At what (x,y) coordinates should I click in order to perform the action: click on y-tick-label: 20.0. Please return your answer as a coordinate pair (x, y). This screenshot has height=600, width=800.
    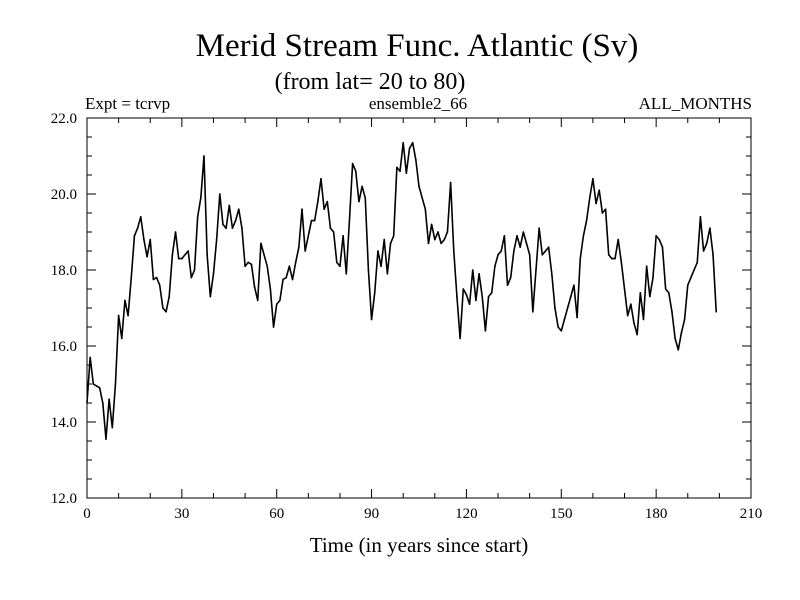
    Looking at the image, I should click on (64, 195).